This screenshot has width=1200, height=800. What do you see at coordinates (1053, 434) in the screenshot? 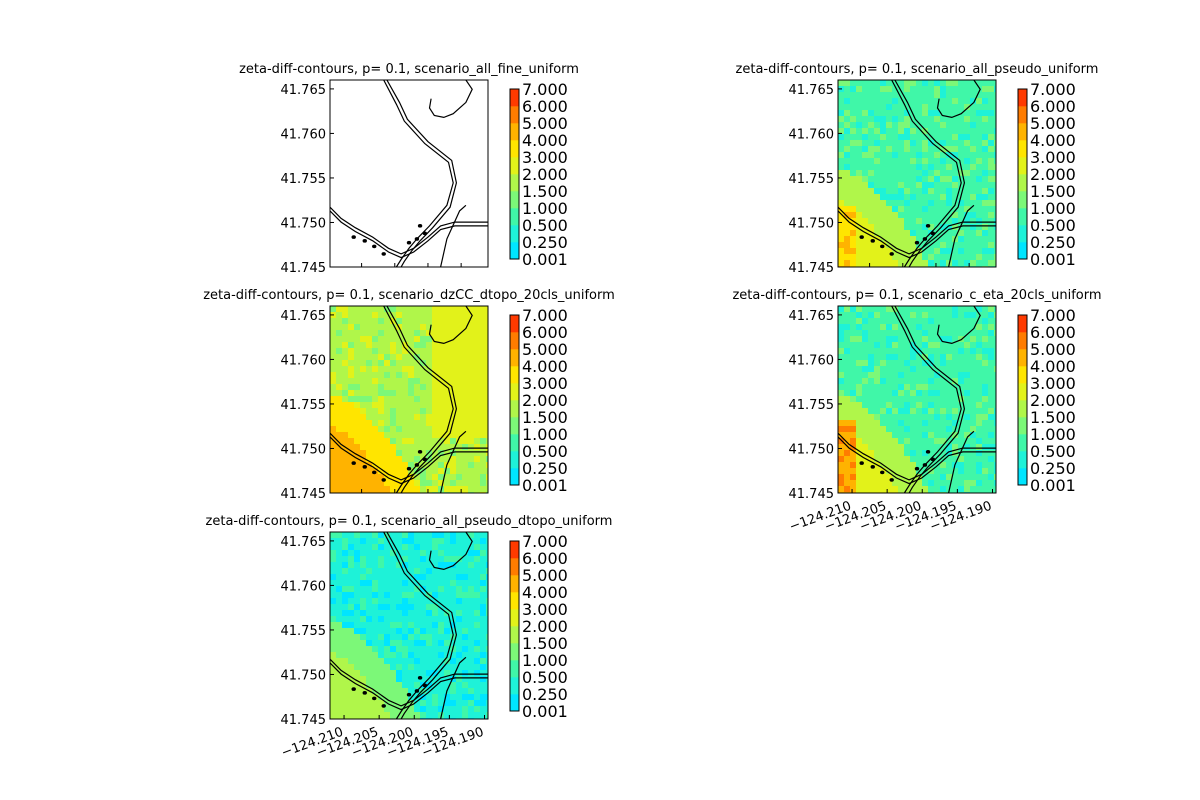
I see `colorbar-tick-label: 1.000` at bounding box center [1053, 434].